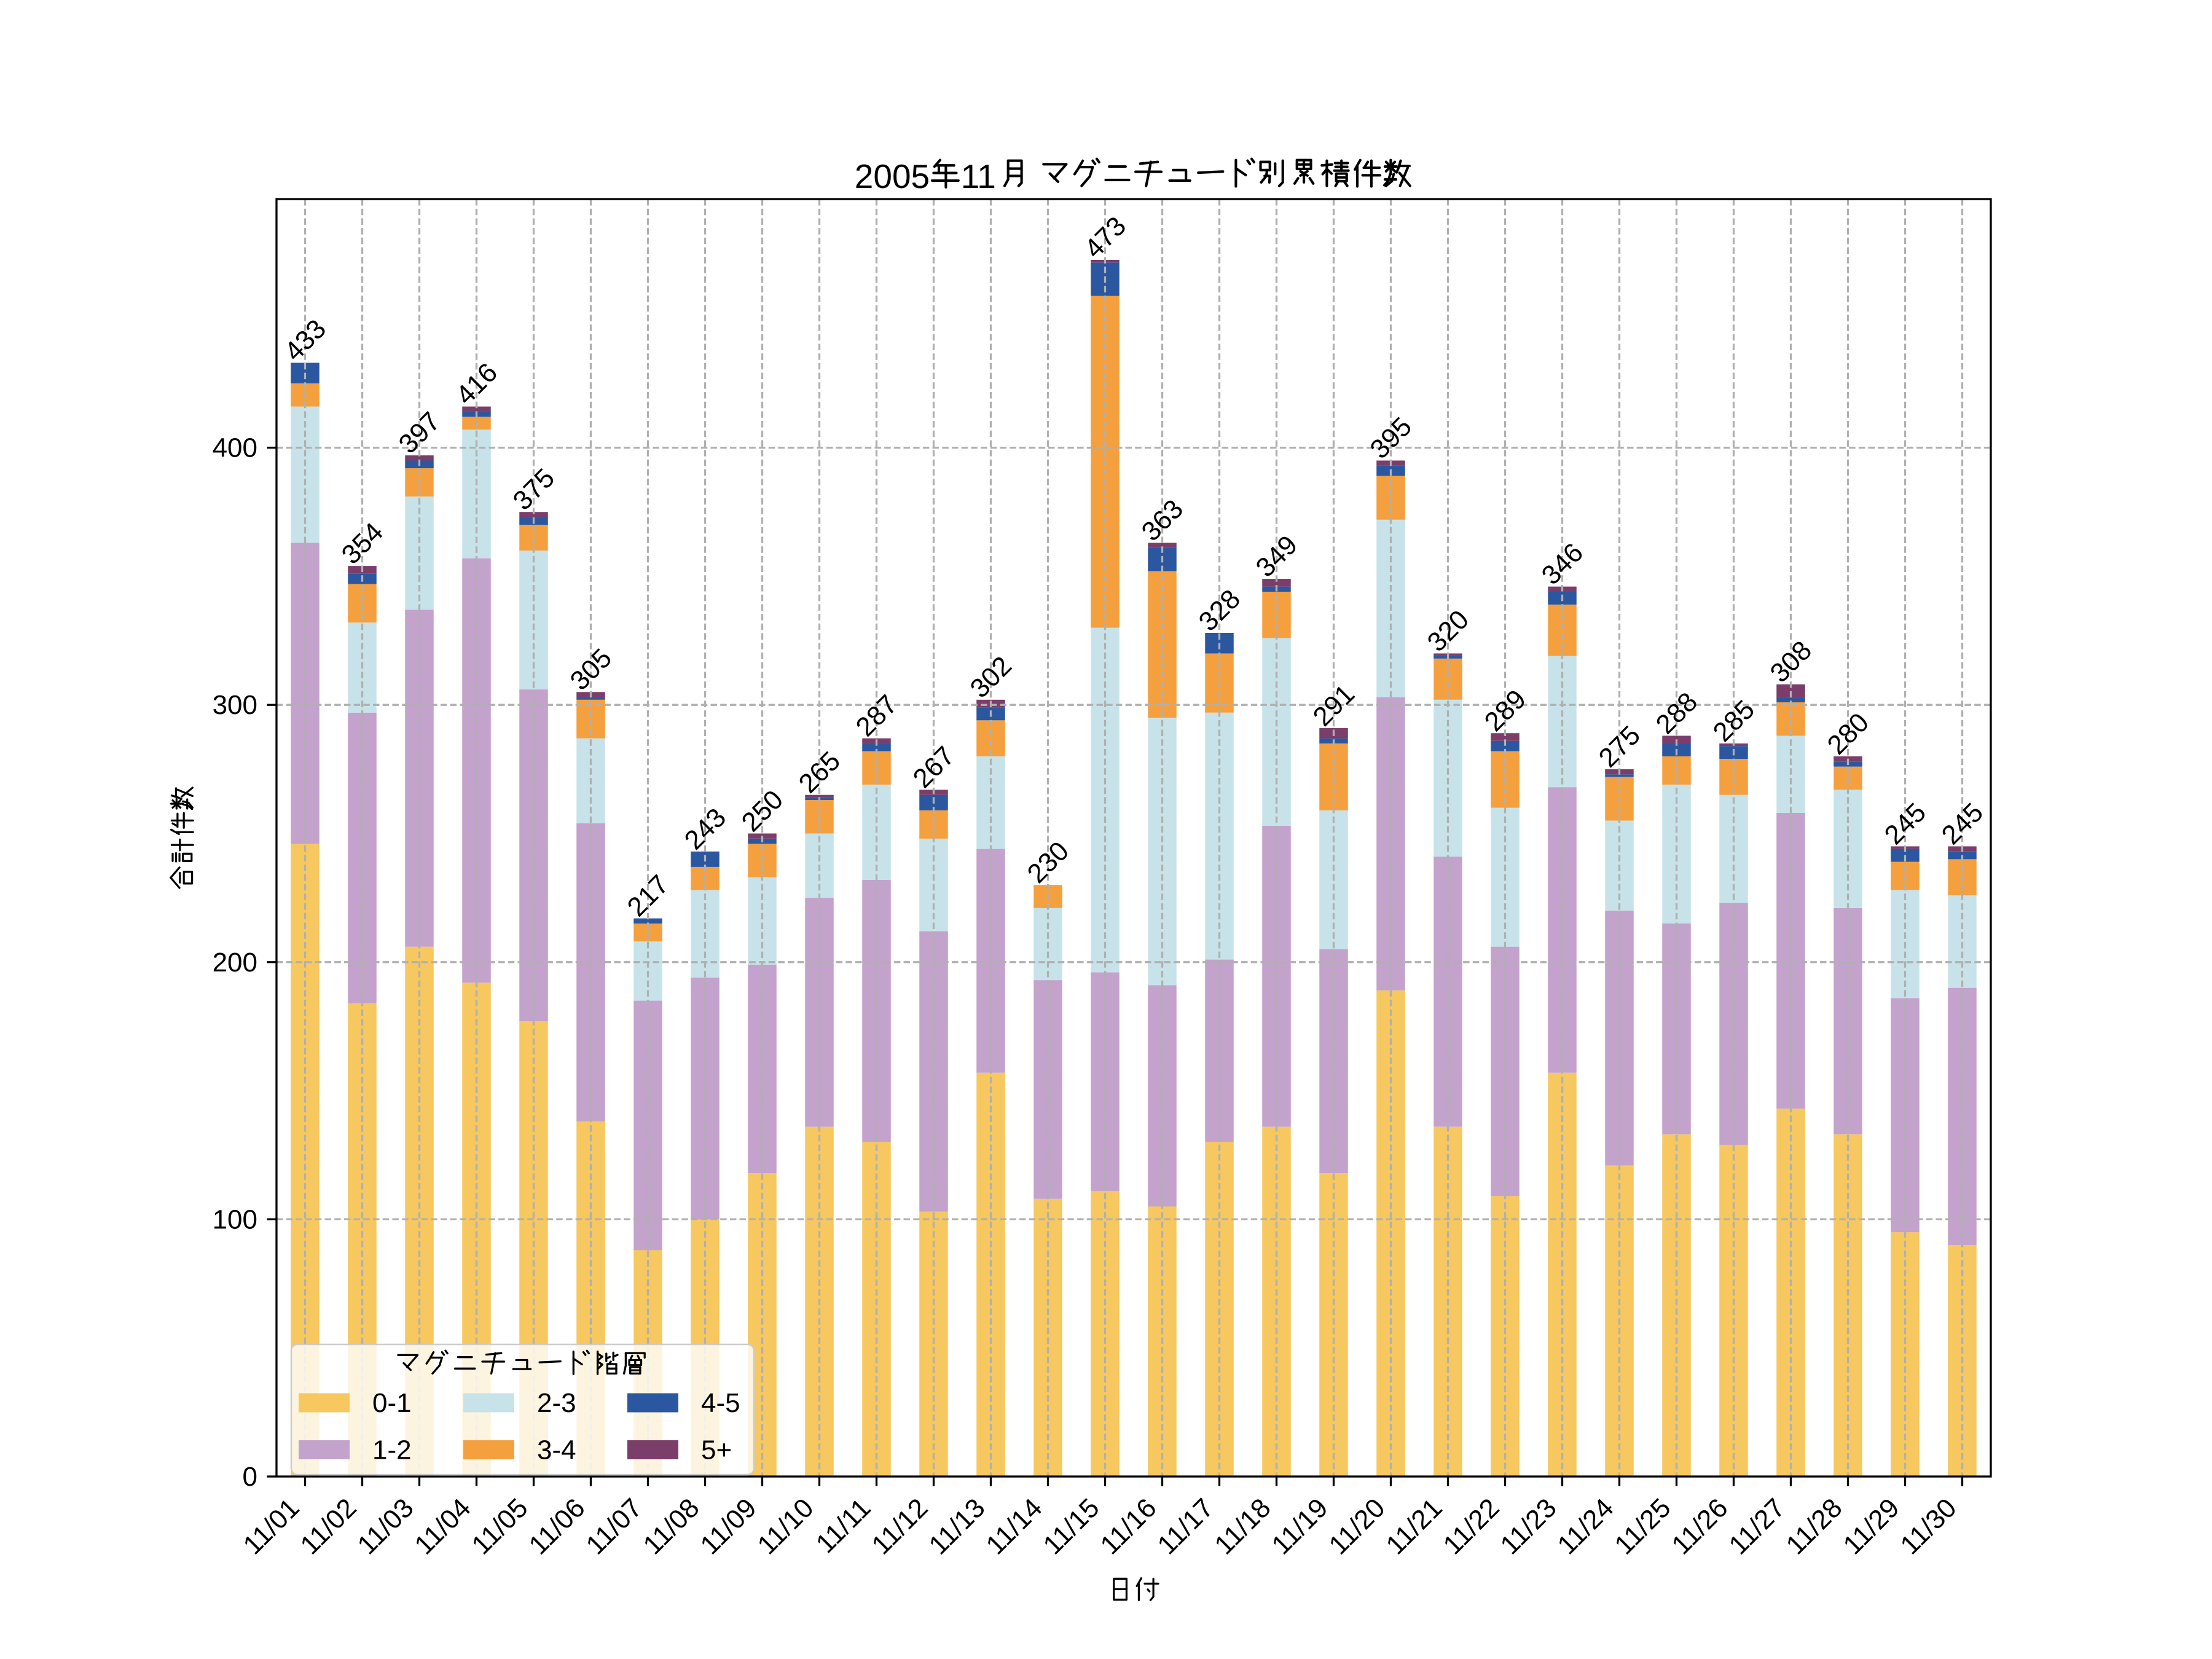  What do you see at coordinates (978, 176) in the screenshot?
I see `svg-text: 11` at bounding box center [978, 176].